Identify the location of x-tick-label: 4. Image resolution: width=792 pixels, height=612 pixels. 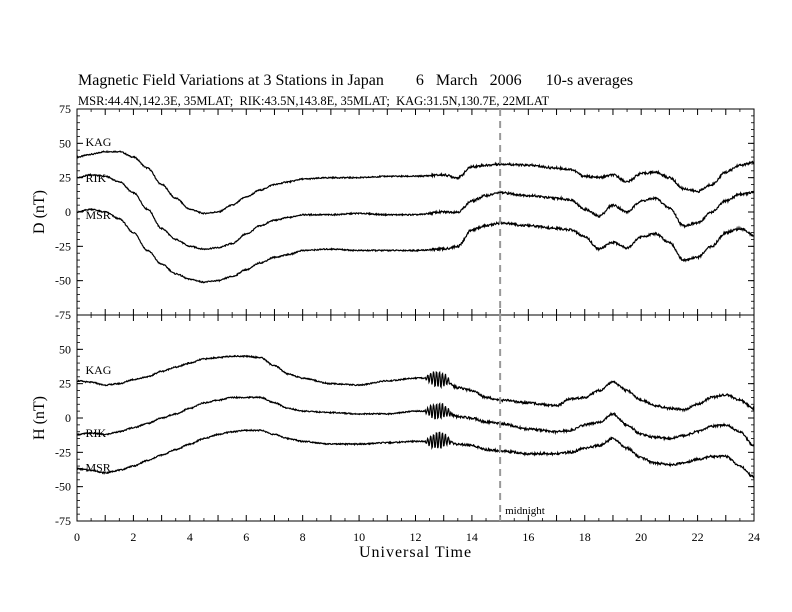
(190, 537).